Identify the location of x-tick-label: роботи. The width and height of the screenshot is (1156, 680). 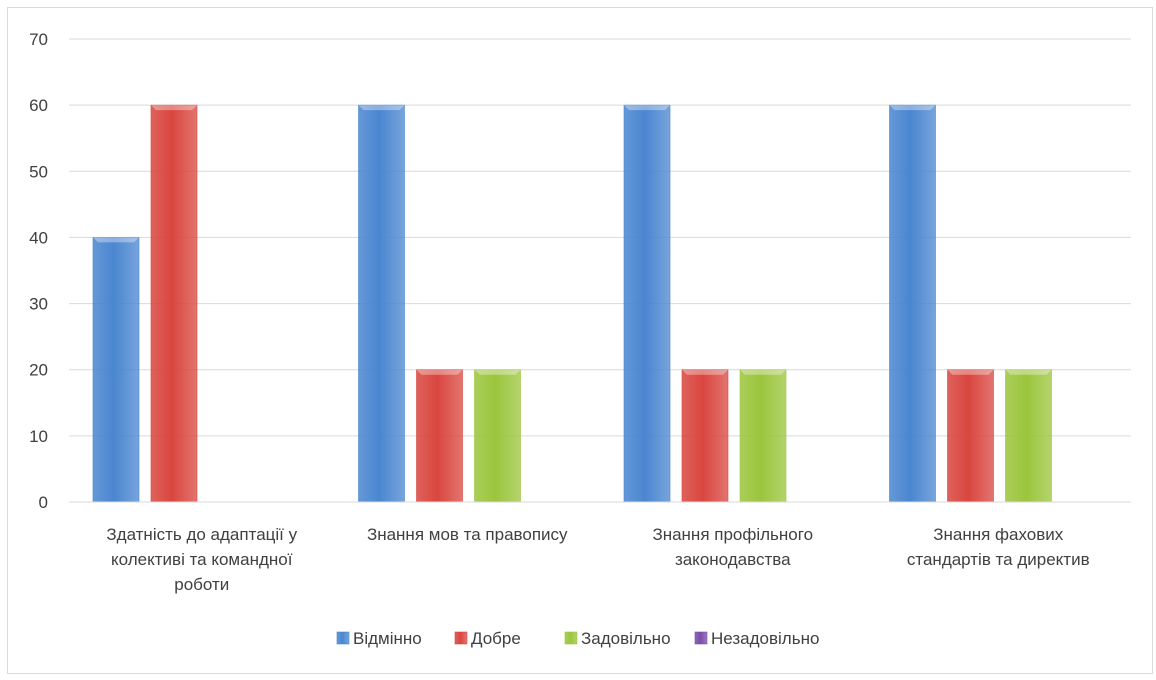
(201, 584).